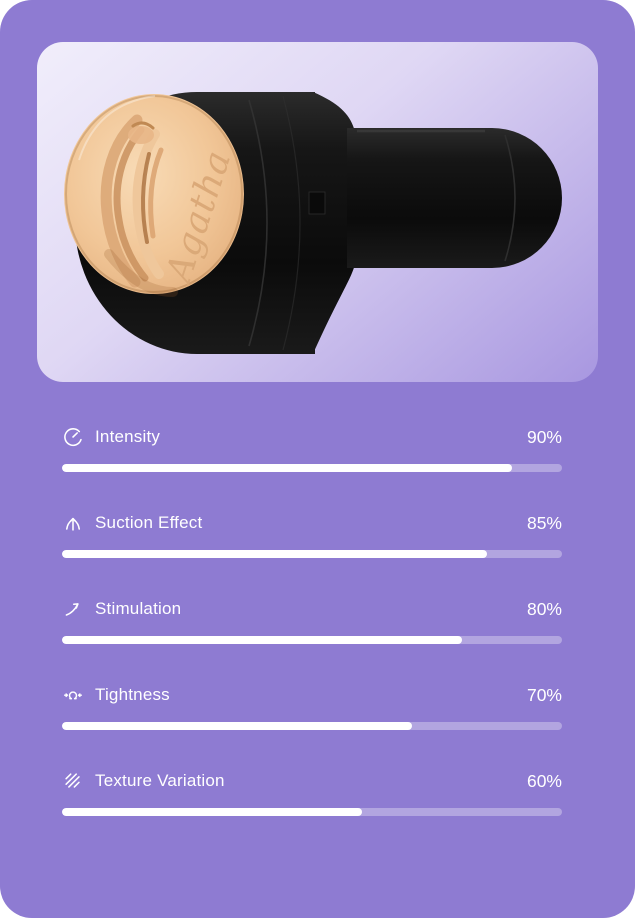 This screenshot has width=635, height=918. I want to click on stat-label-group: Intensity, so click(111, 437).